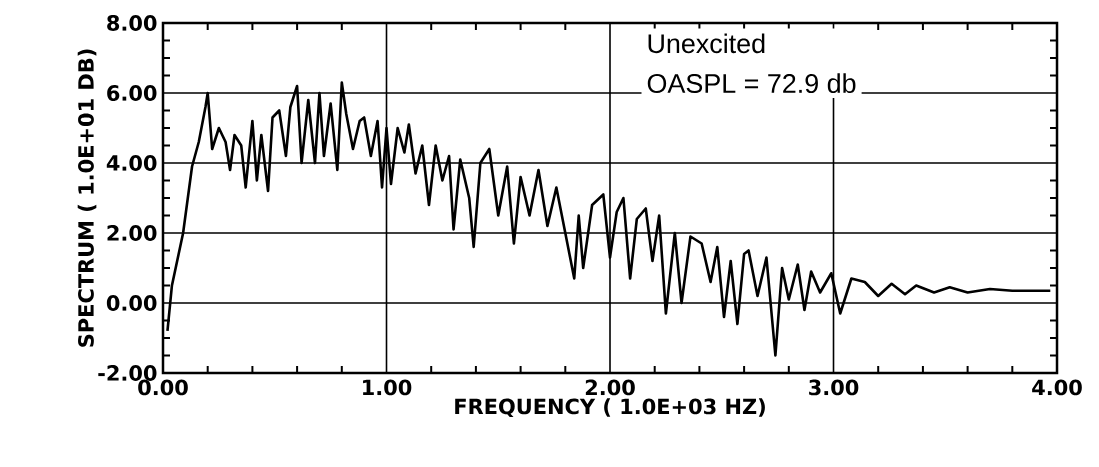 Image resolution: width=1099 pixels, height=467 pixels. Describe the element at coordinates (131, 303) in the screenshot. I see `y-tick-label: 0.00` at that location.